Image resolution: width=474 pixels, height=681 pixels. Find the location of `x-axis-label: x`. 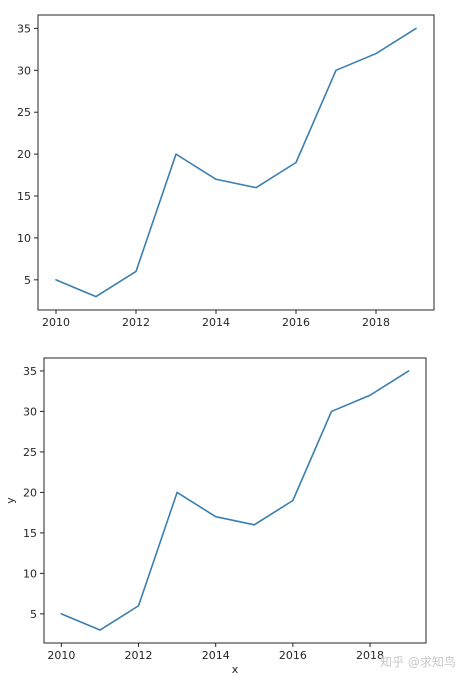

x-axis-label: x is located at coordinates (235, 669).